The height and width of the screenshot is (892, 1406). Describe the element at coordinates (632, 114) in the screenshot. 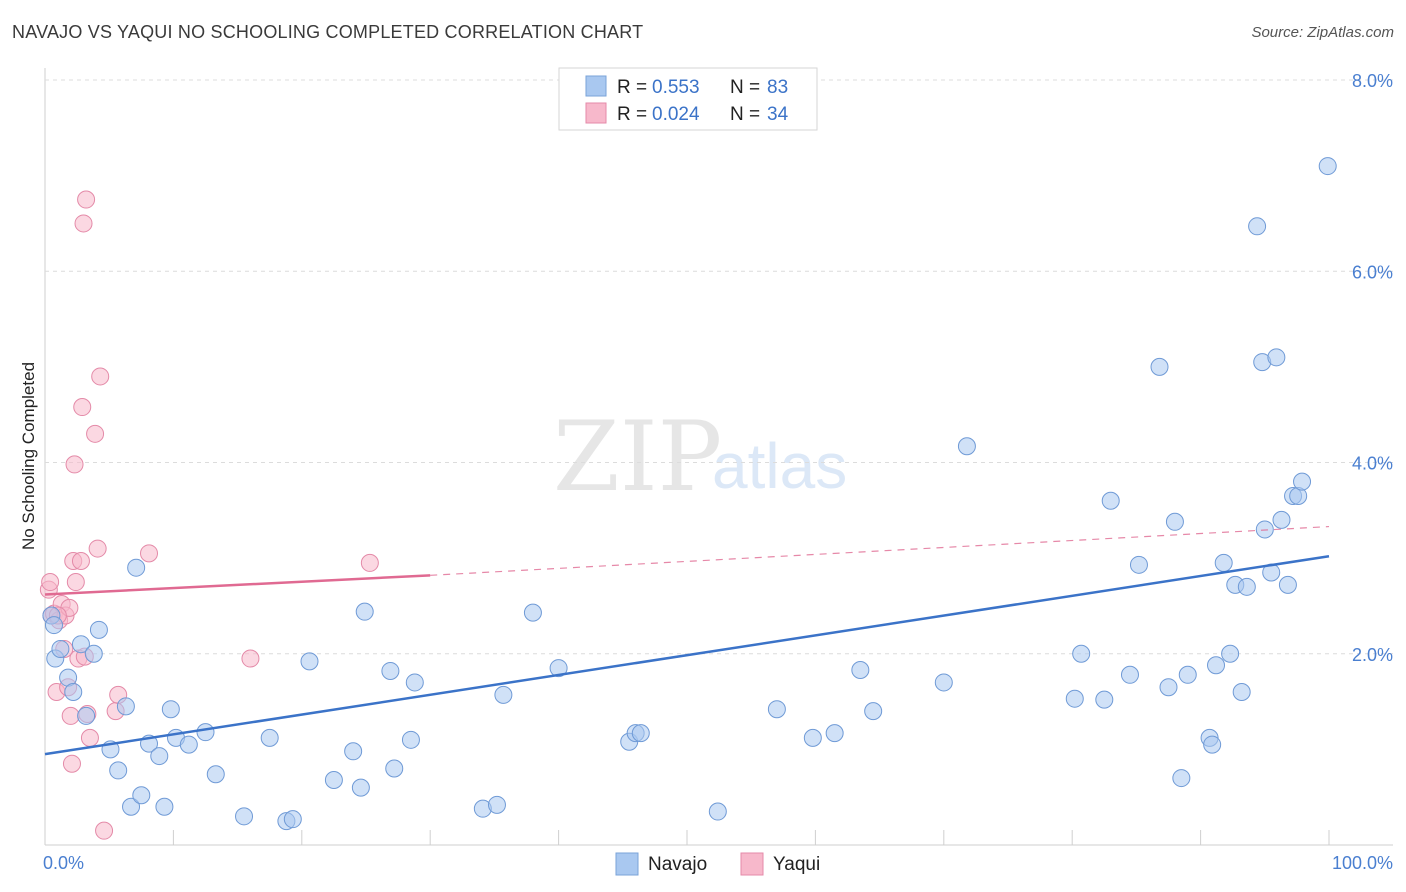

I see `legend-r-label-yaqui: R =` at that location.